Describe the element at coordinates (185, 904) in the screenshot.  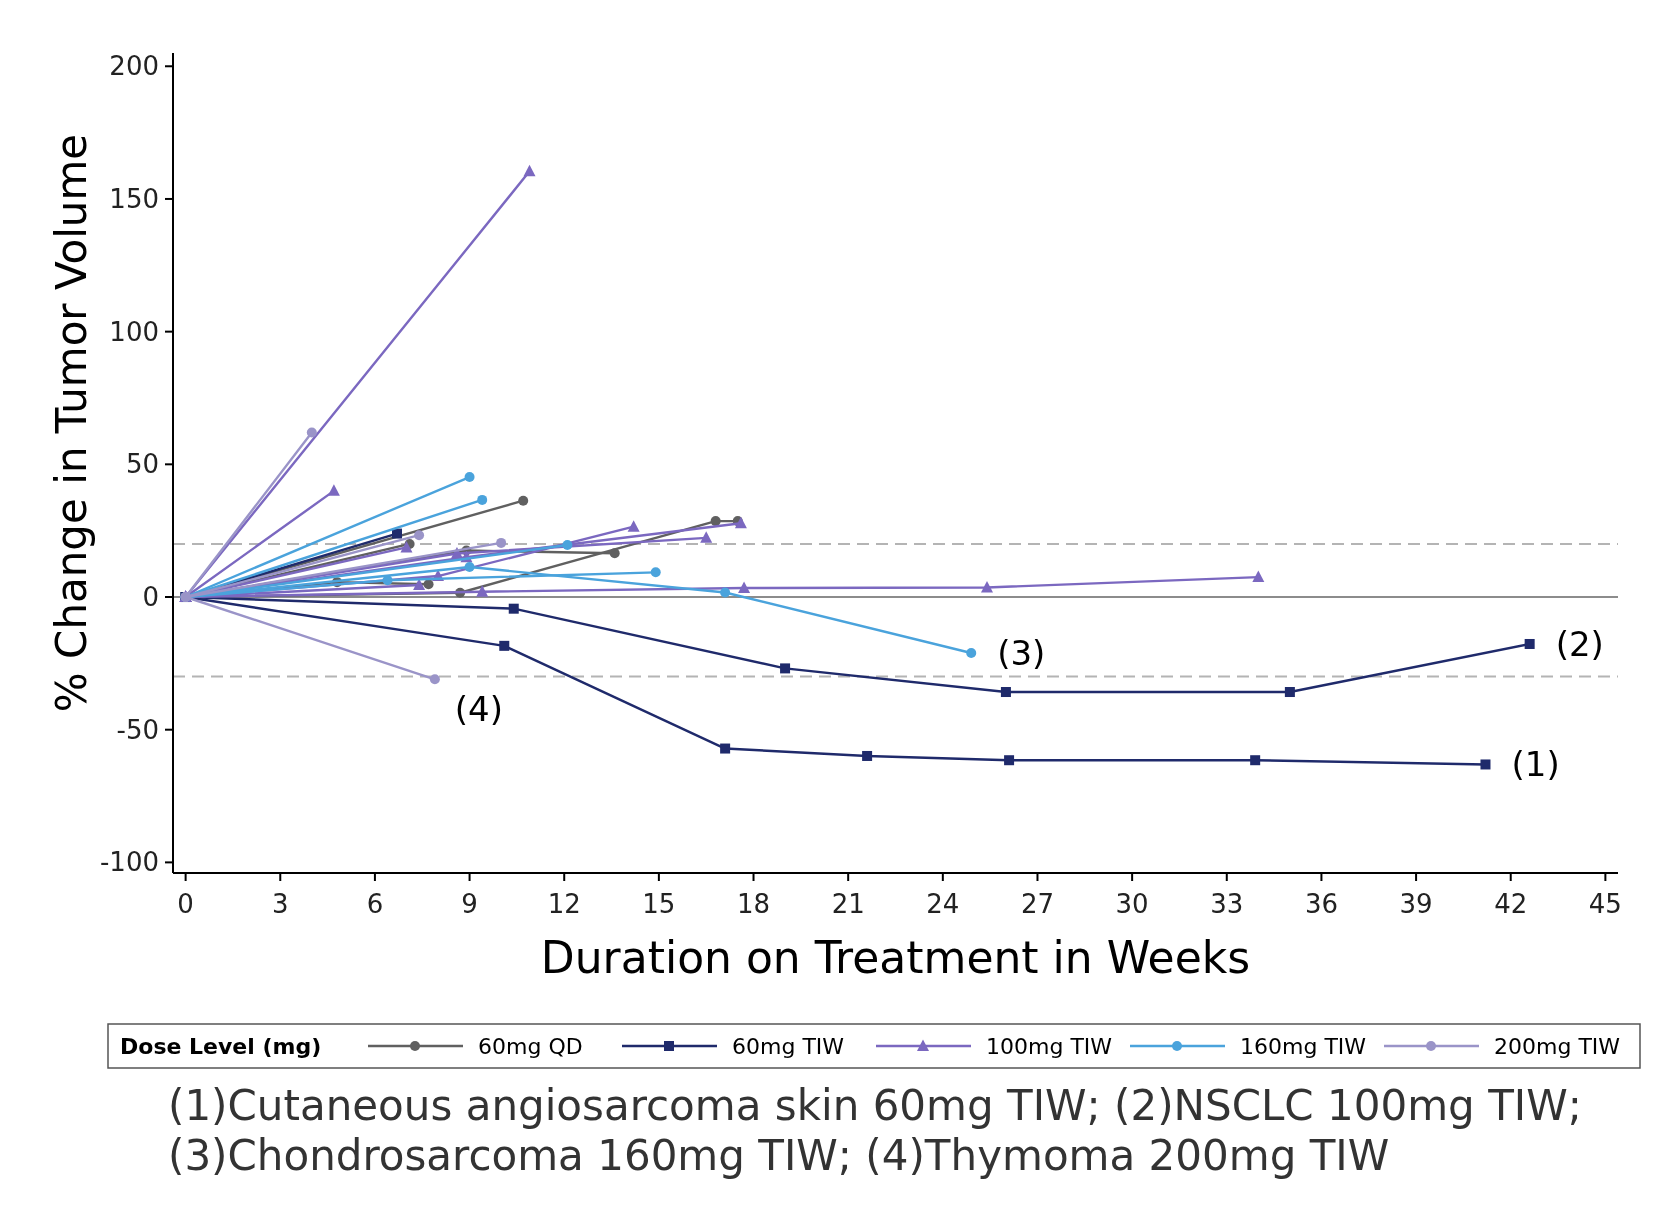
I see `x-tick-label: 0` at that location.